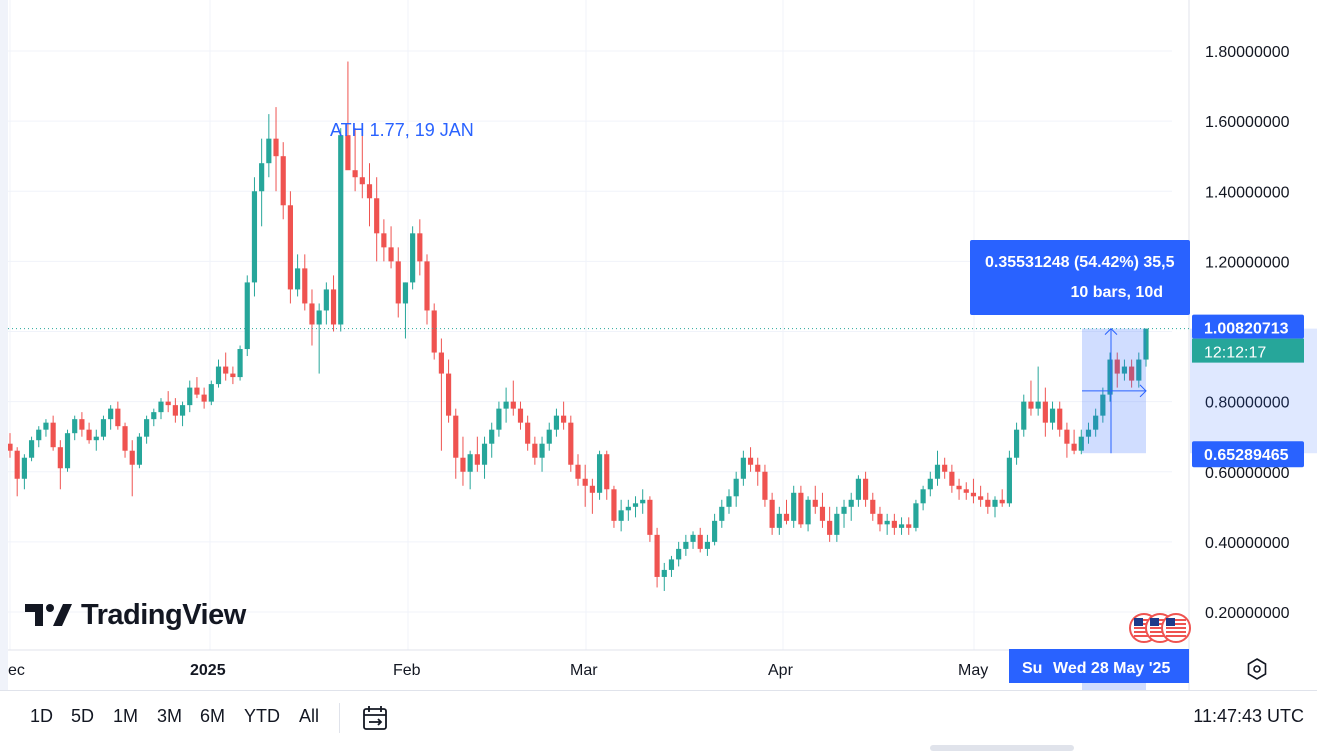 The image size is (1317, 753). Describe the element at coordinates (262, 716) in the screenshot. I see `timeframe-ytd-button: YTD` at that location.